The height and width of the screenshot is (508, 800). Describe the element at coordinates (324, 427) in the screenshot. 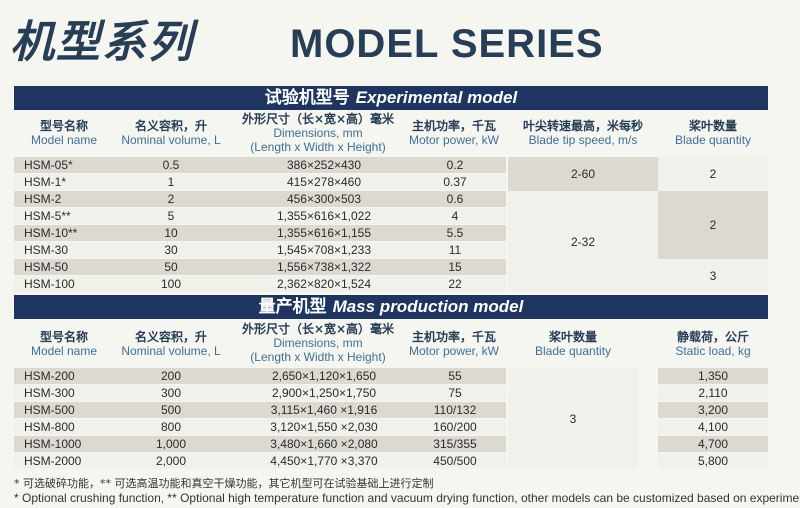

I see `dimensions-cell: 3,120×1,550 ×2,030` at that location.